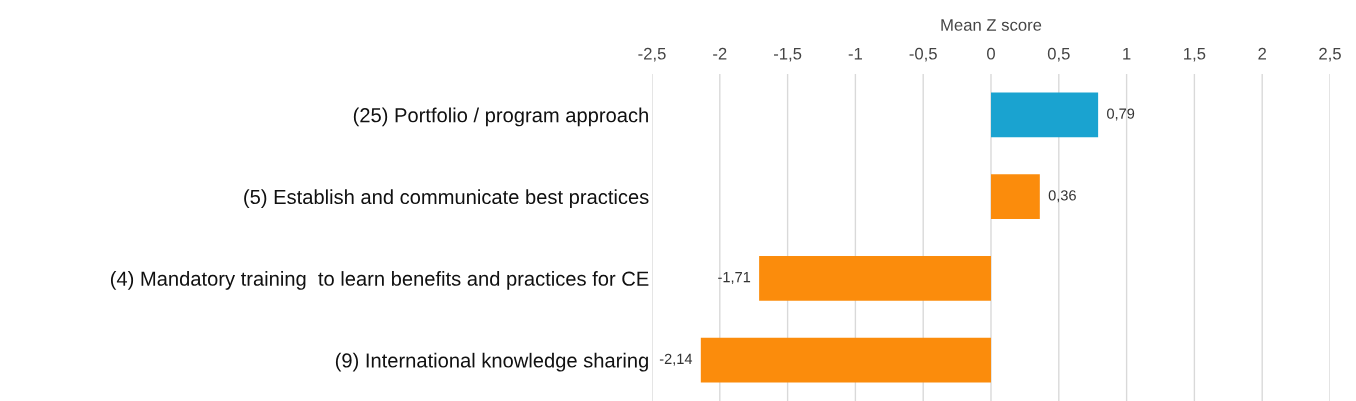  I want to click on x-tick-label: -2,5, so click(652, 54).